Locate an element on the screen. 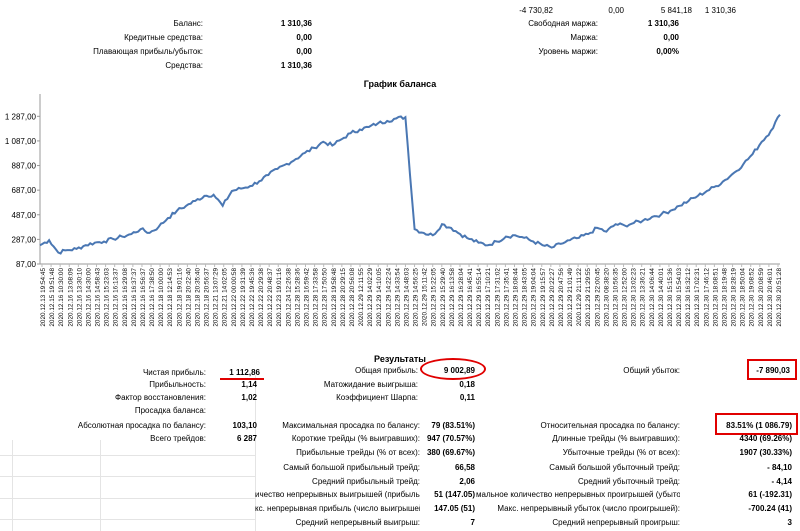  x-tick-label: 2020.12.30 14:40:01 is located at coordinates (661, 297).